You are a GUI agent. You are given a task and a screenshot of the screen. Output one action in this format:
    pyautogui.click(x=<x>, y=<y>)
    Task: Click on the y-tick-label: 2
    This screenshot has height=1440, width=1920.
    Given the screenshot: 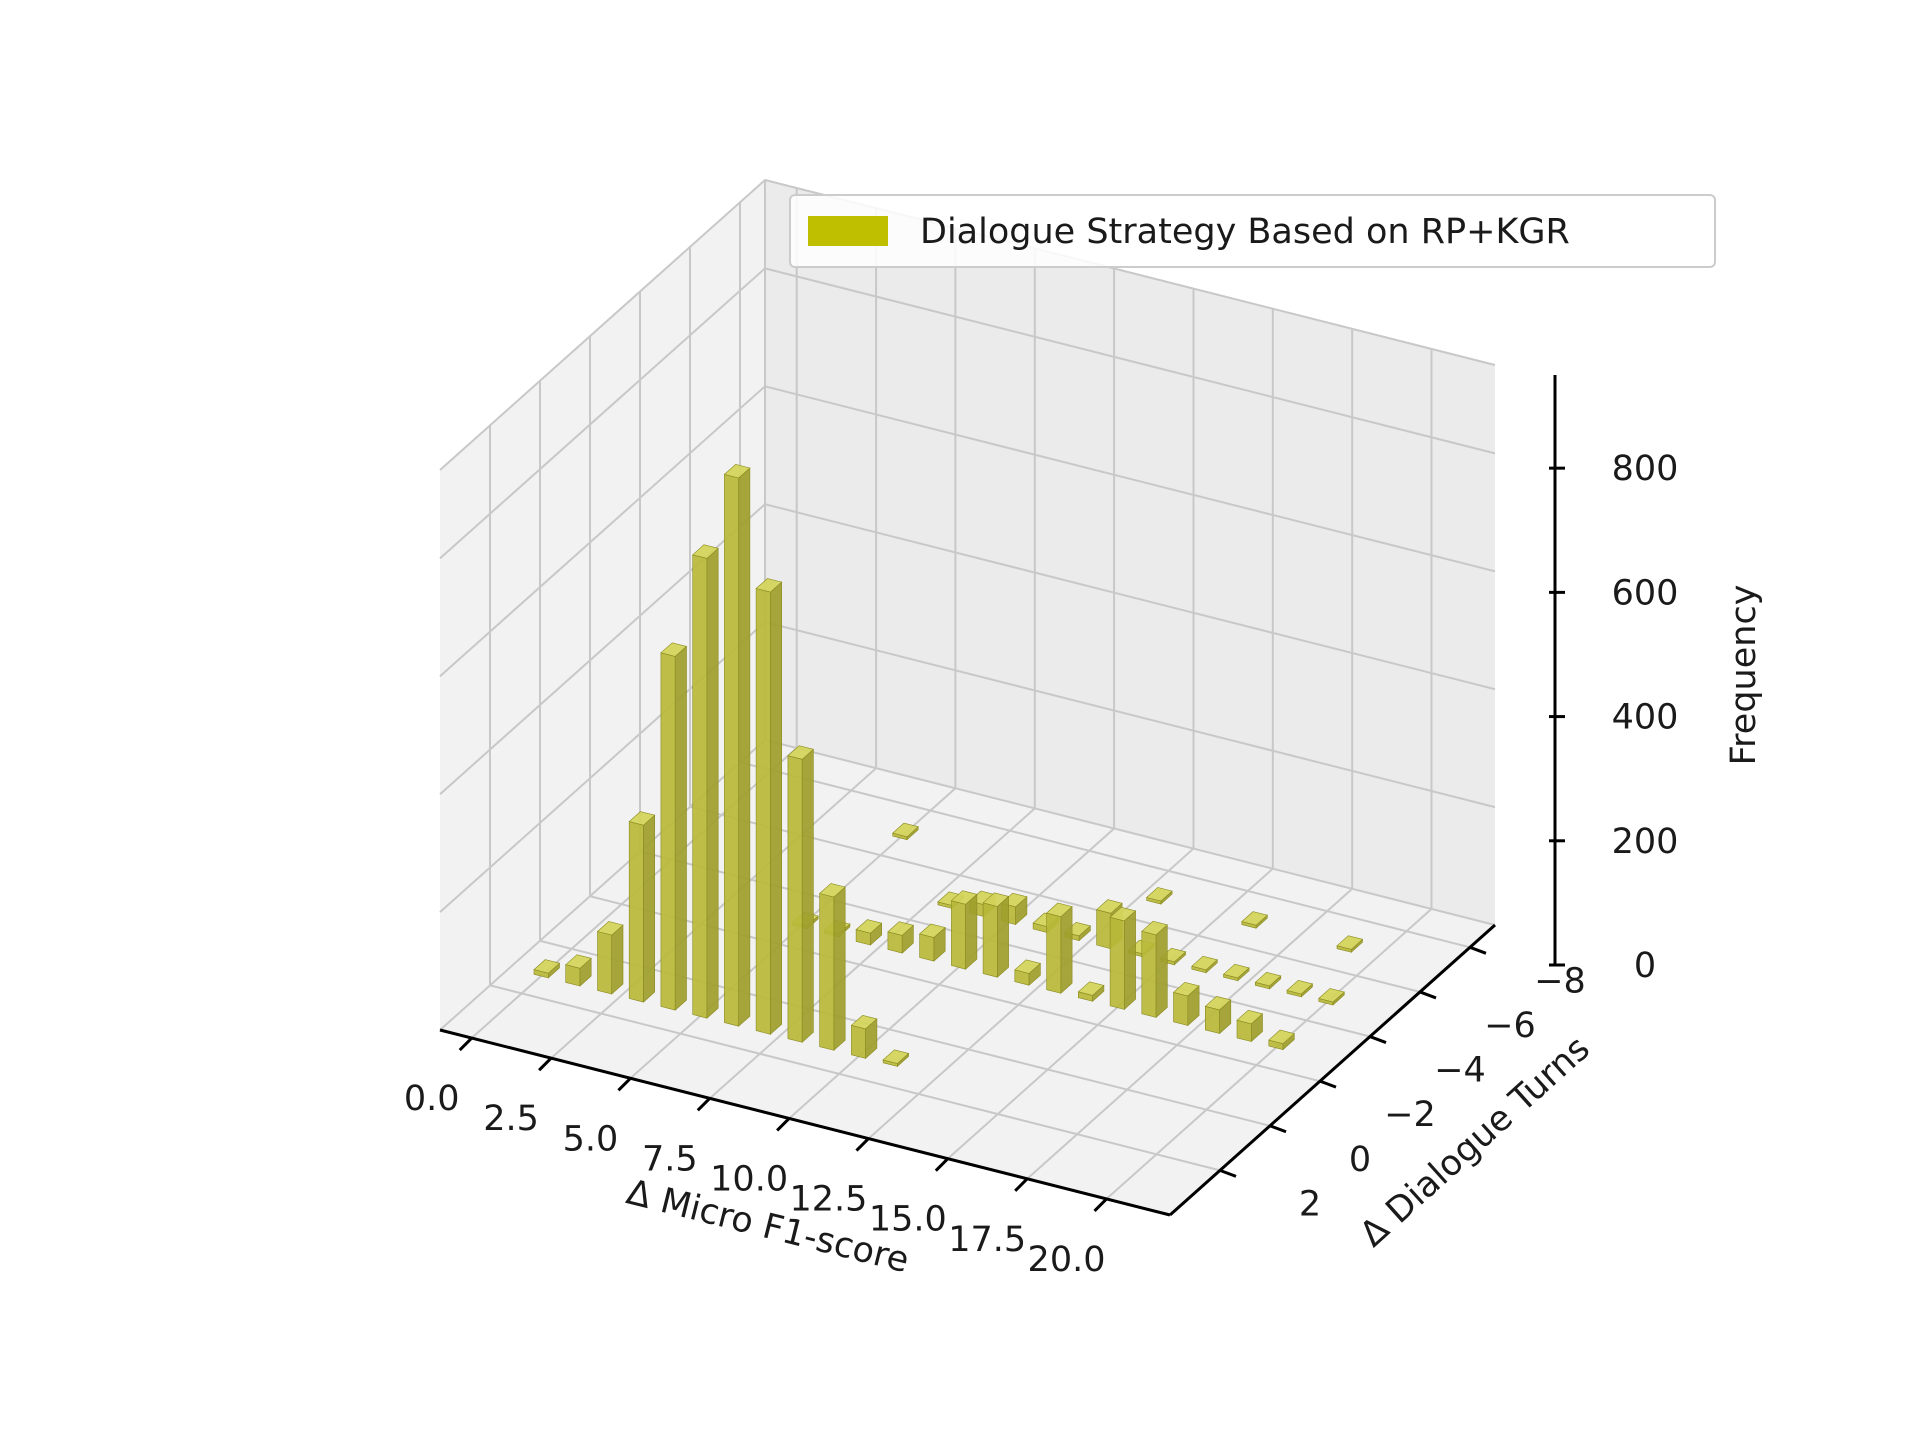 What is the action you would take?
    pyautogui.click(x=1310, y=1204)
    